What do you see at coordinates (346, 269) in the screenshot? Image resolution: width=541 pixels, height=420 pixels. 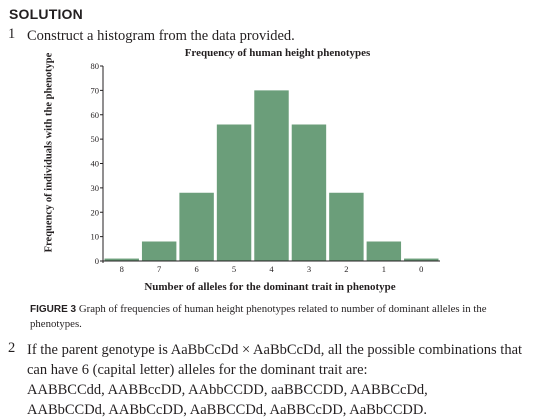 I see `x-tick-label: 2` at bounding box center [346, 269].